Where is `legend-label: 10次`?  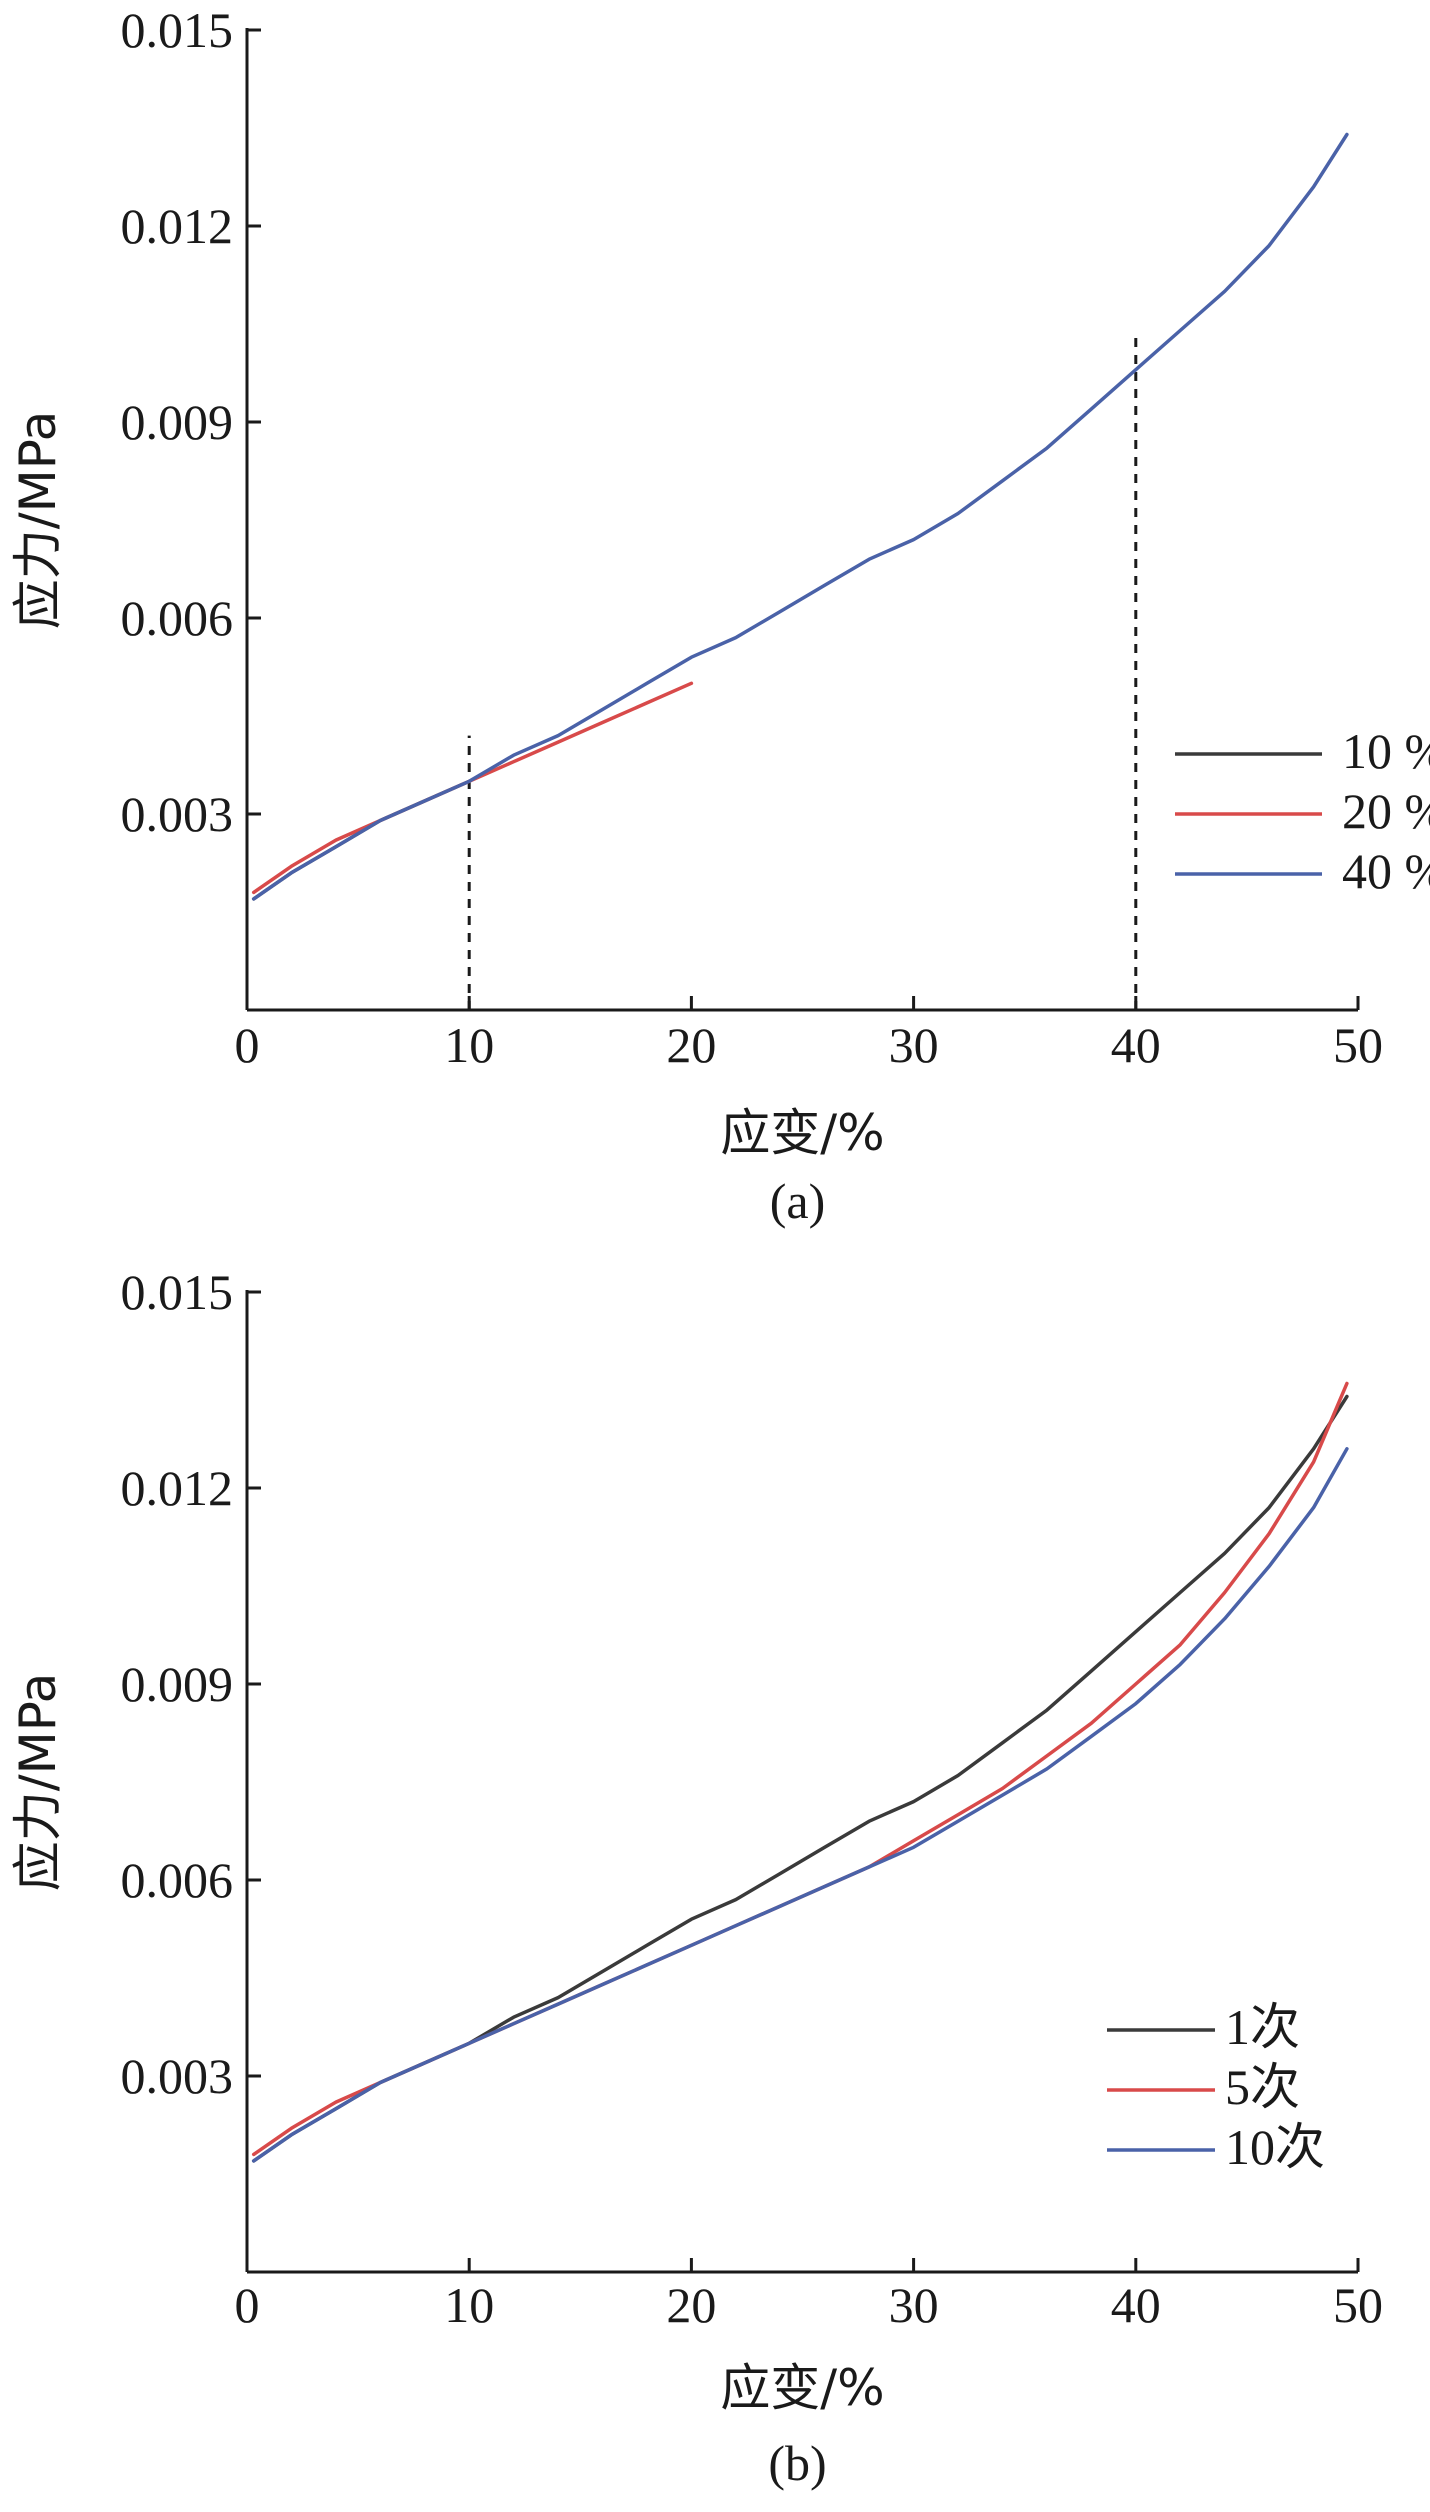
legend-label: 10次 is located at coordinates (1275, 2147).